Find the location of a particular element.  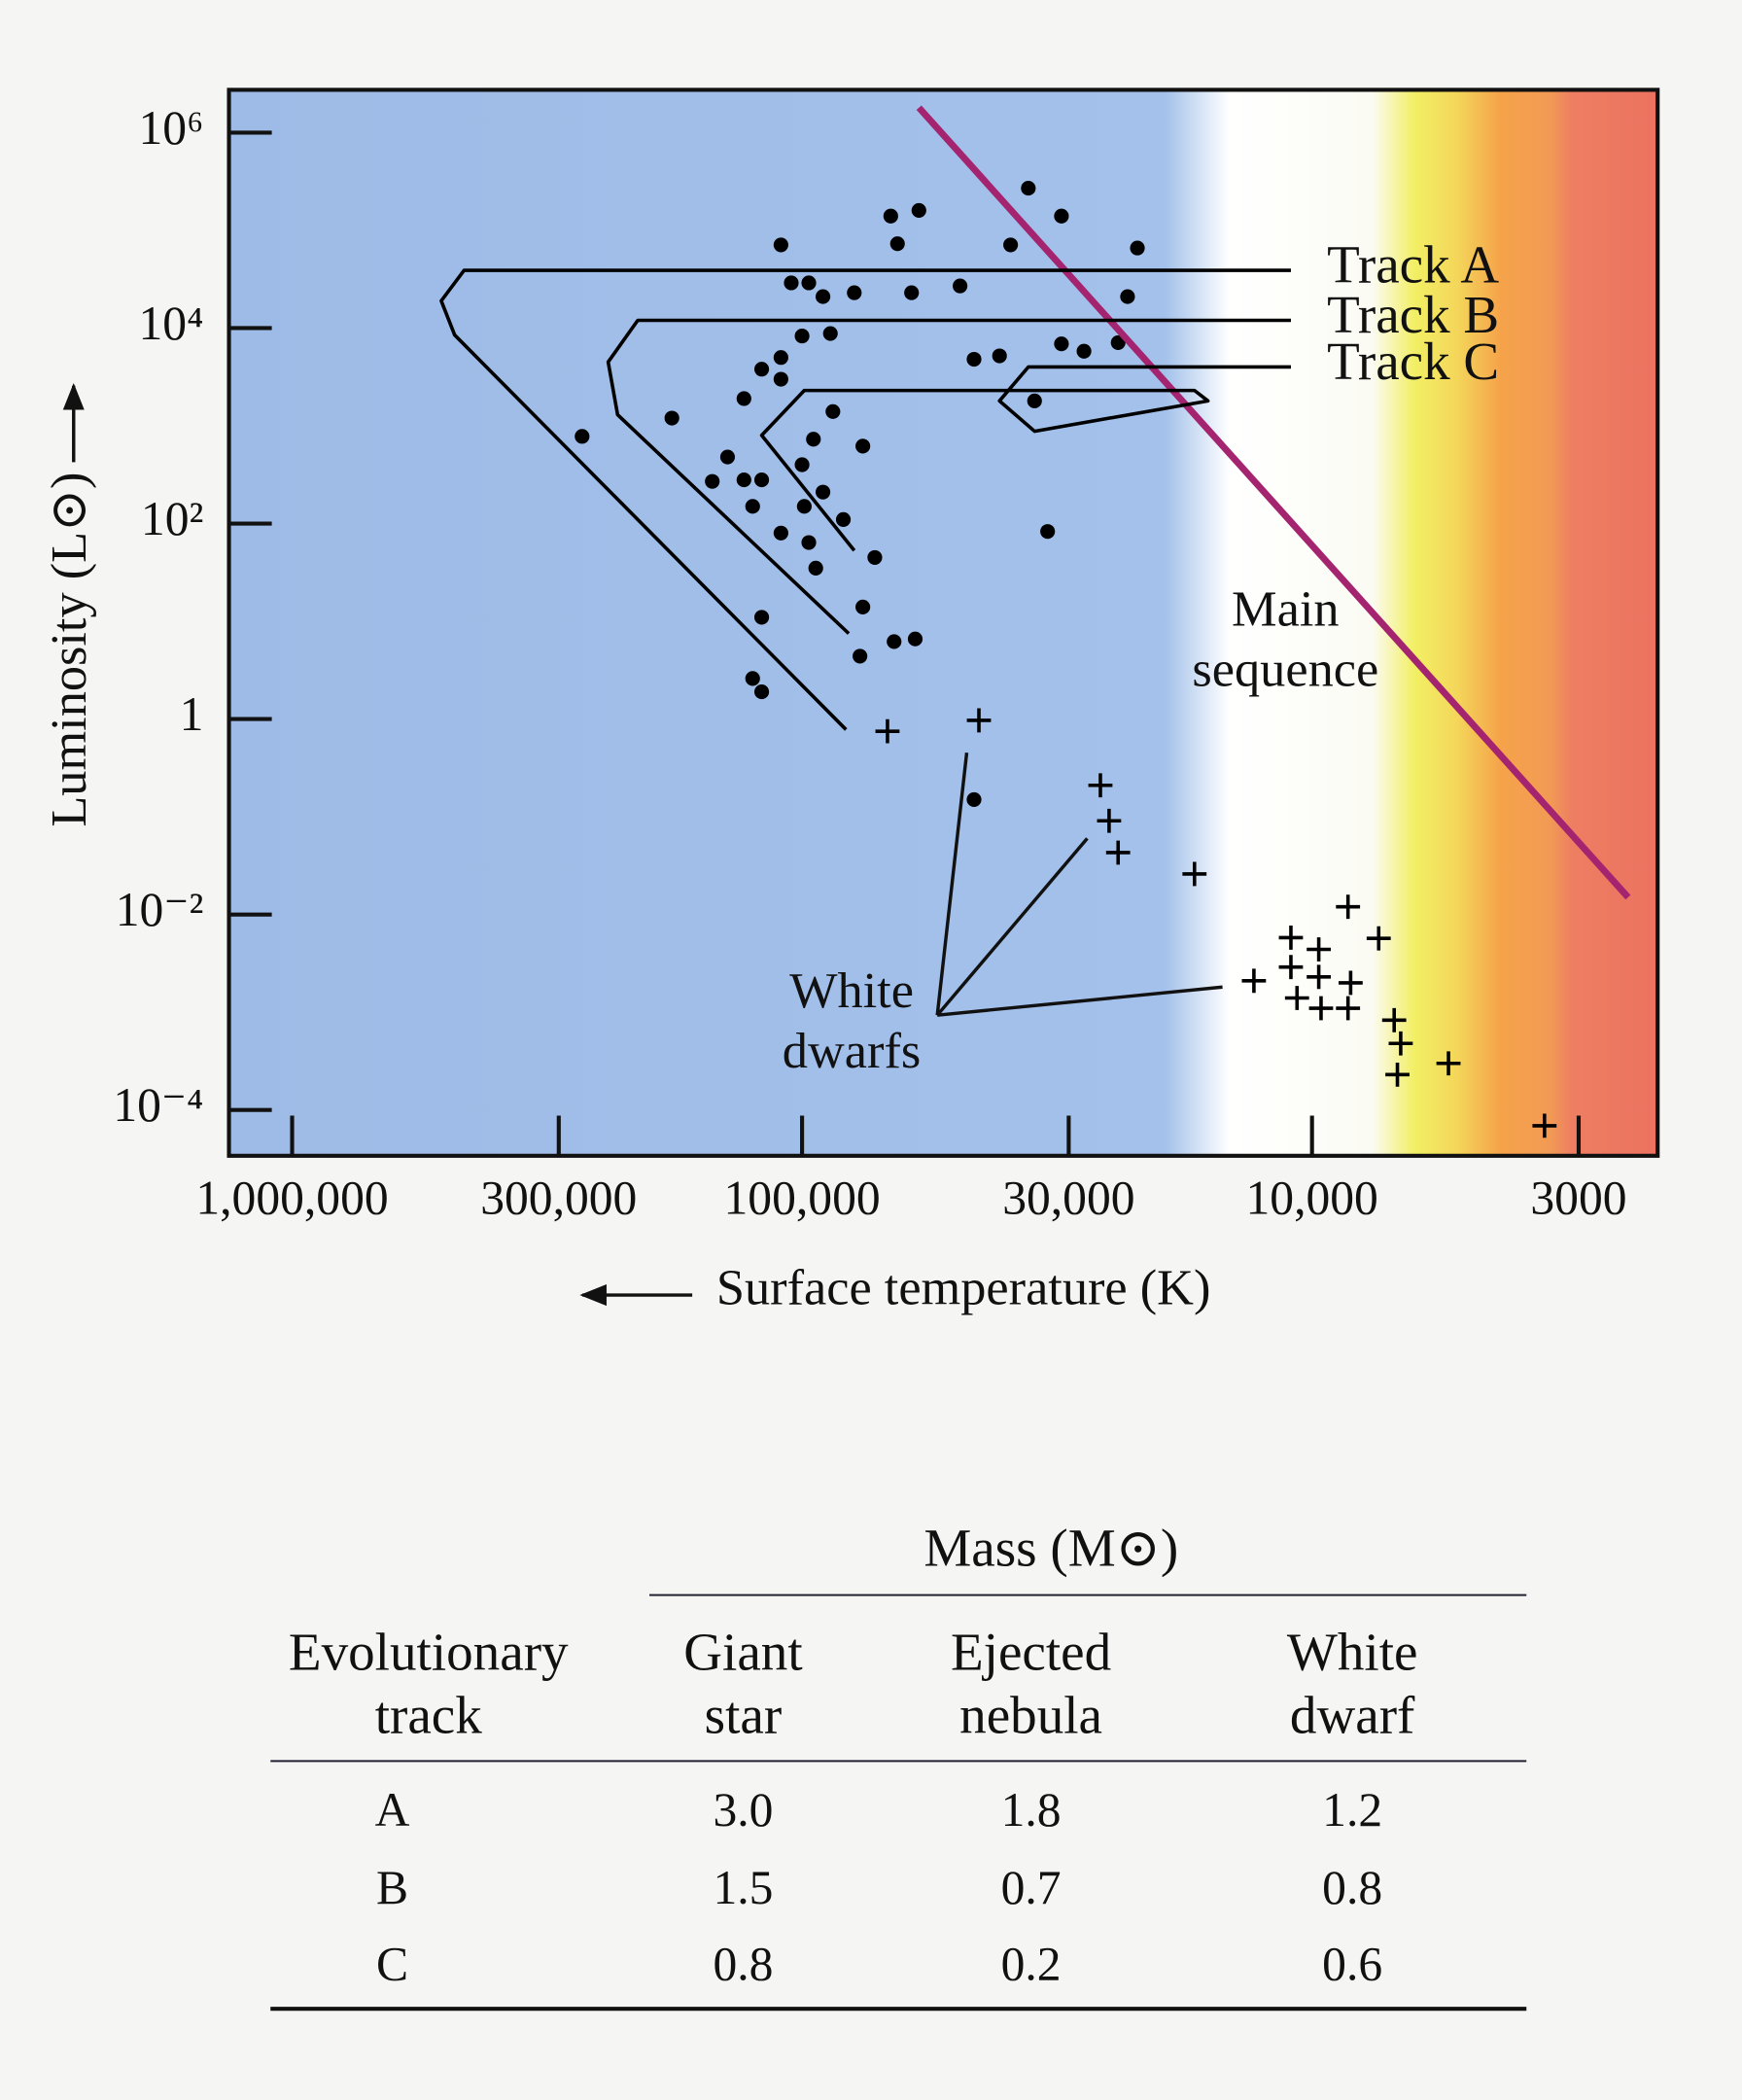

y-axis-label: Luminosity (L⊙) is located at coordinates (69, 649).